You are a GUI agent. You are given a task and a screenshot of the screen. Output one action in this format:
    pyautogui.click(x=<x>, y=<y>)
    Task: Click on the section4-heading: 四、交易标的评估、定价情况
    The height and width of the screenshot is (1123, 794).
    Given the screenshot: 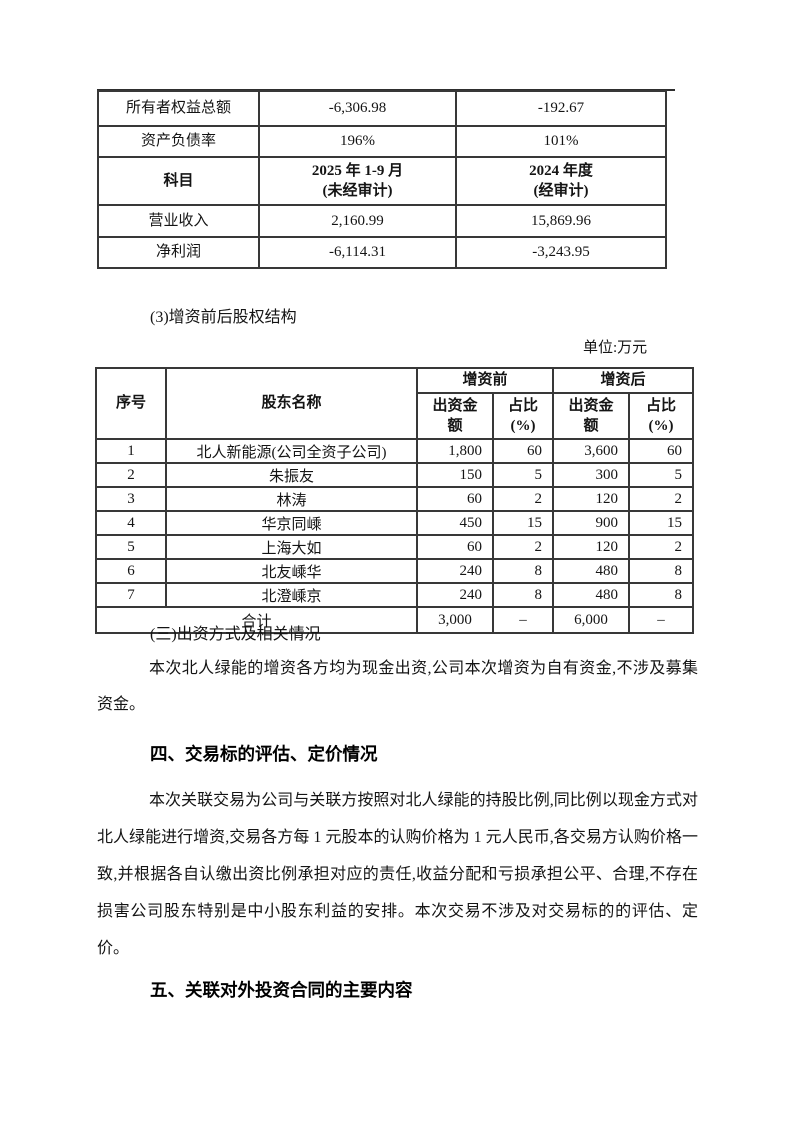 What is the action you would take?
    pyautogui.click(x=264, y=754)
    